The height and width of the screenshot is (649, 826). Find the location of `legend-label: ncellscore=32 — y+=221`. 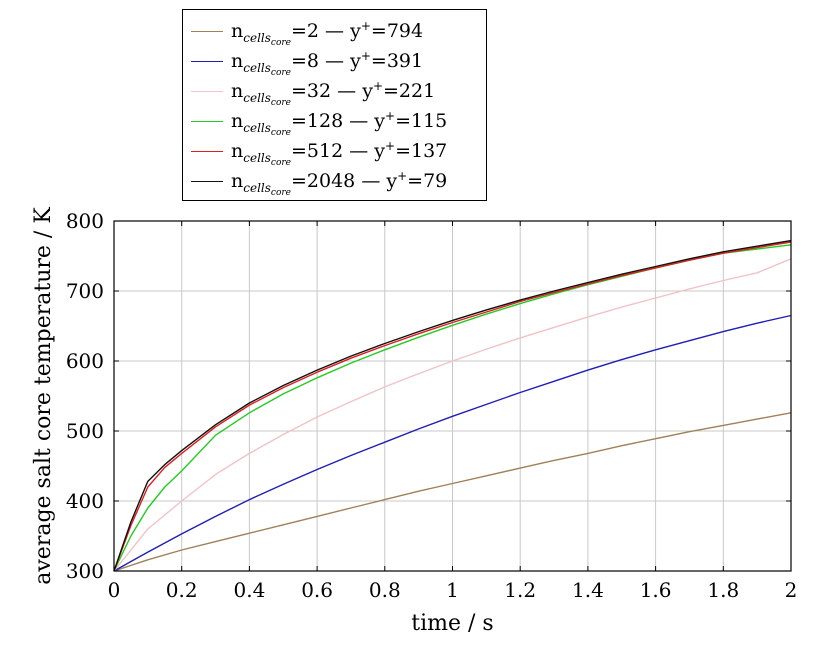

legend-label: ncellscore=32 — y+=221 is located at coordinates (333, 93).